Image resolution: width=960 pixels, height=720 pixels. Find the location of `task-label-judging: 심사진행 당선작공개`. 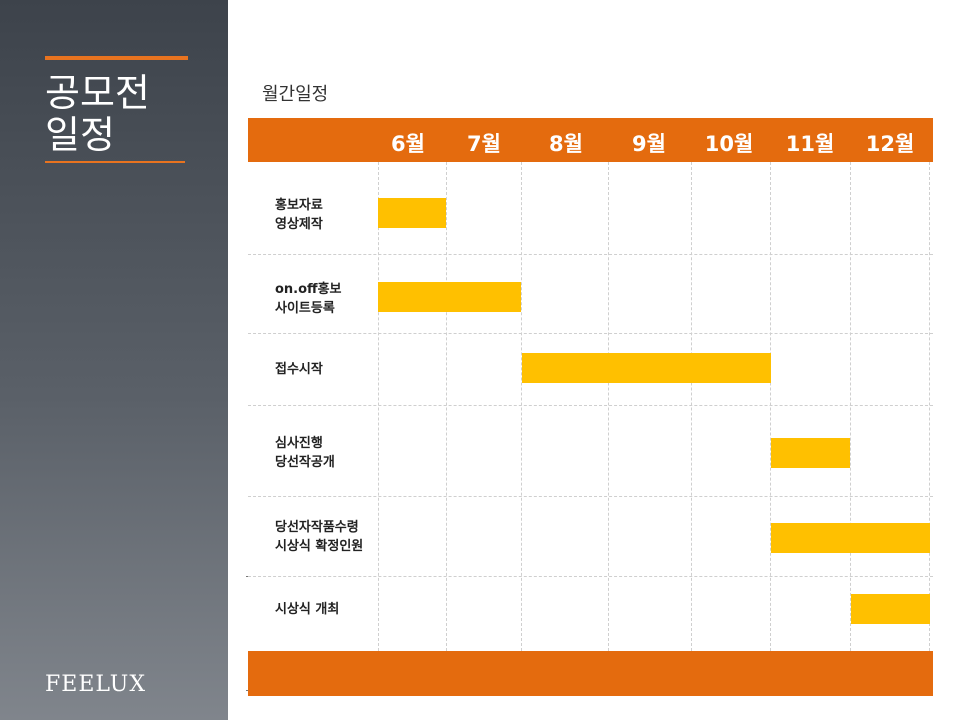

task-label-judging: 심사진행 당선작공개 is located at coordinates (305, 453).